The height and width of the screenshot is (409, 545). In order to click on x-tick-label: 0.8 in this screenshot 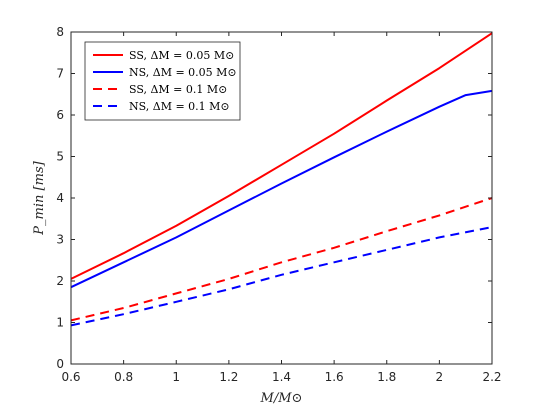, I will do `click(123, 377)`.